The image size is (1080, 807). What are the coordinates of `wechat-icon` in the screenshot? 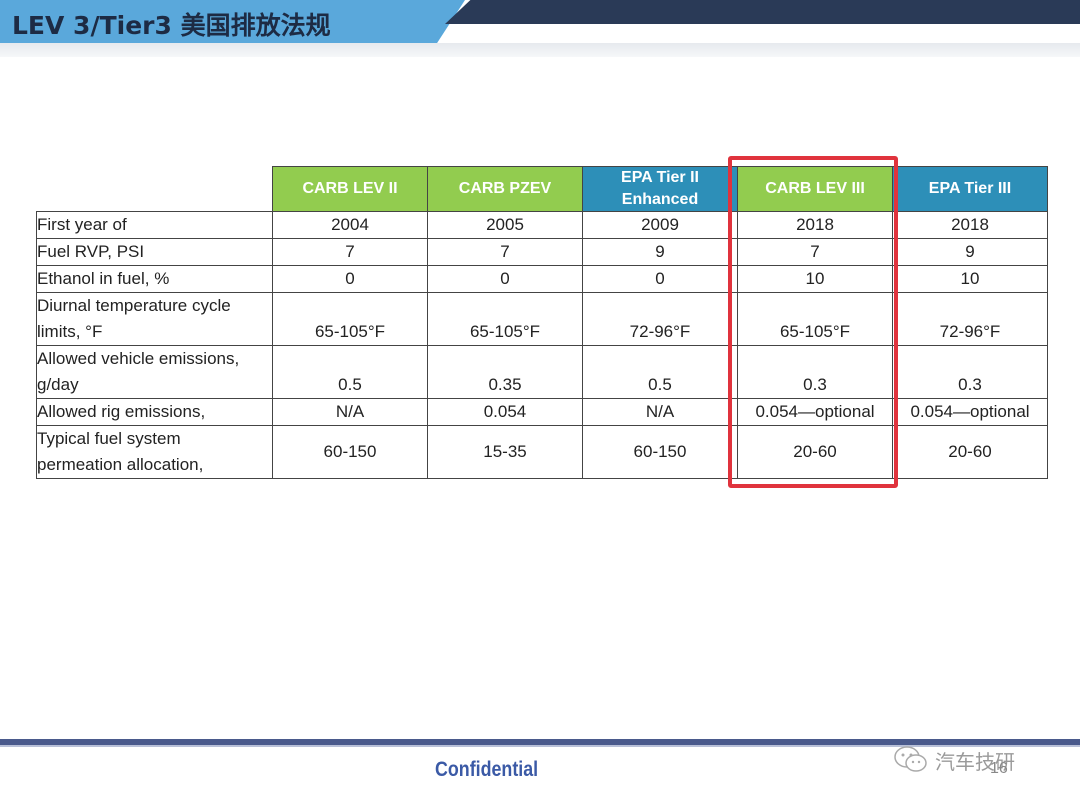 It's located at (910, 759).